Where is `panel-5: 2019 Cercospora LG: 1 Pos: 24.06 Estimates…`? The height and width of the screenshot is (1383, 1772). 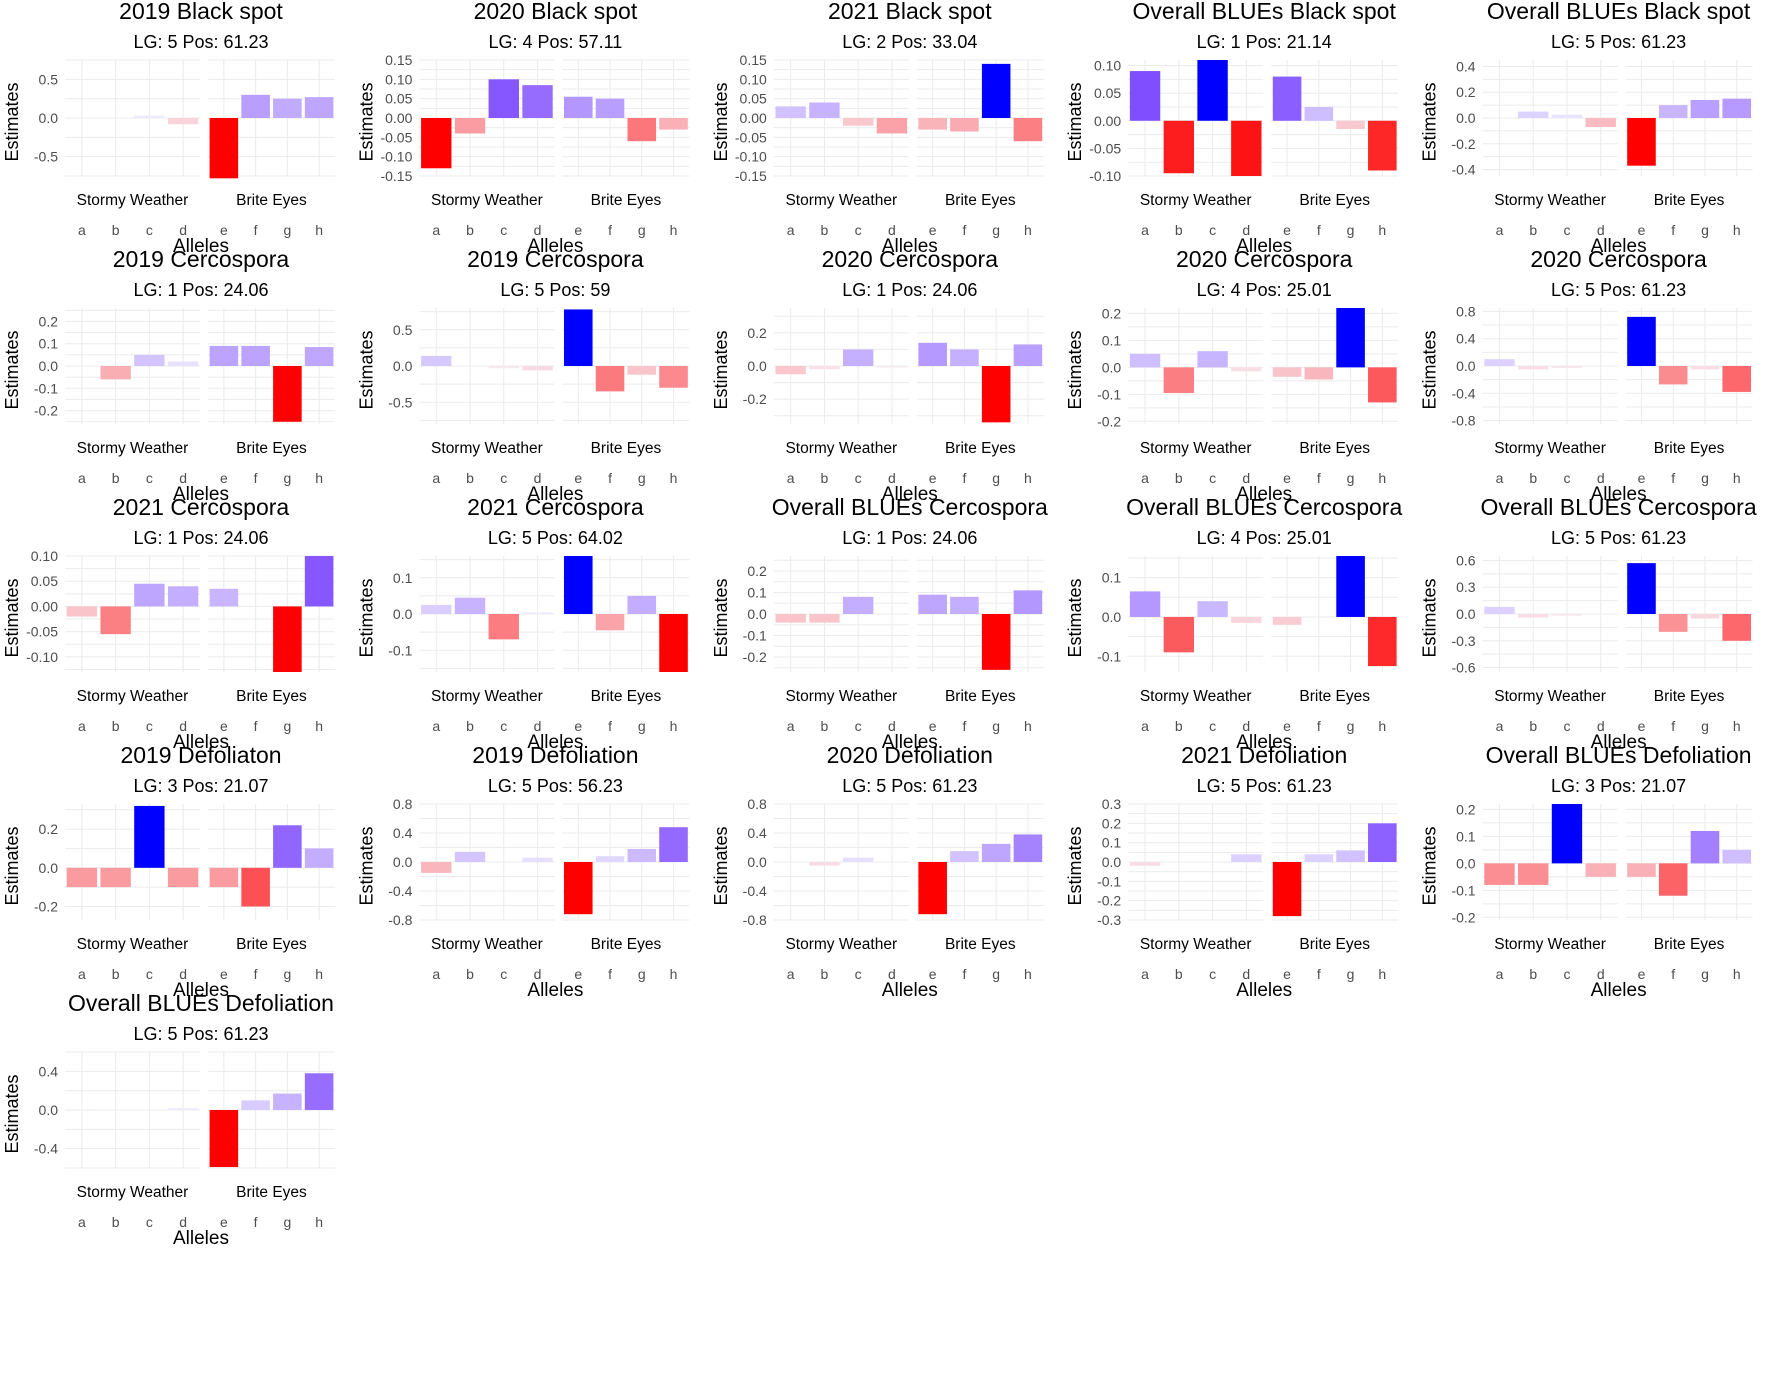 panel-5: 2019 Cercospora LG: 1 Pos: 24.06 Estimates… is located at coordinates (168, 375).